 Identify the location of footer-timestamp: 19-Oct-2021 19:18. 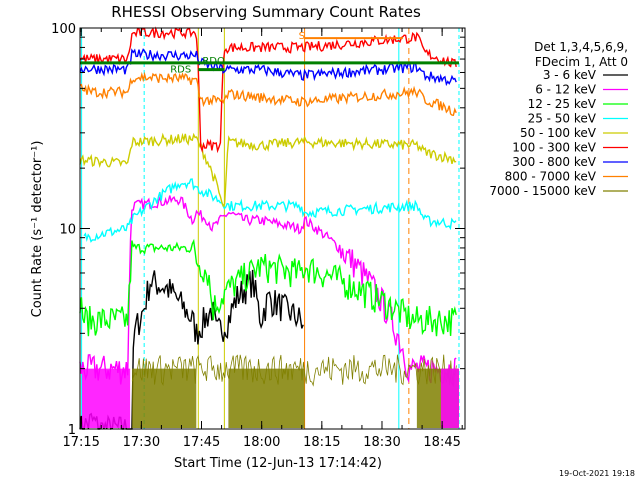
(597, 473).